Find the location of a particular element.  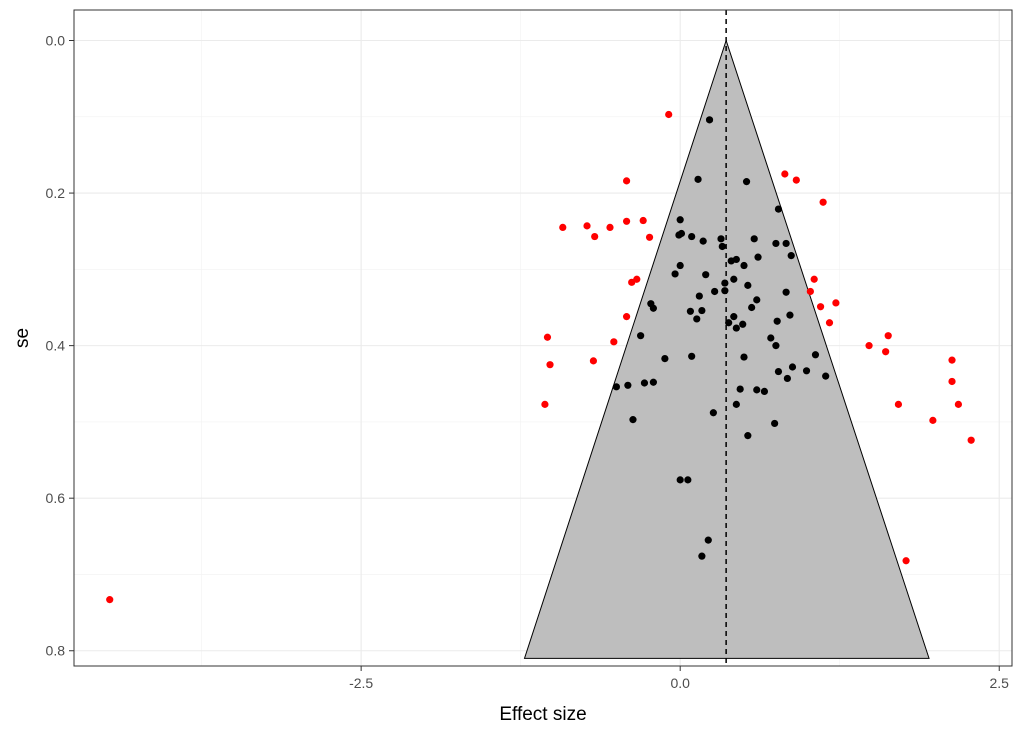

x-axis-title: Effect size is located at coordinates (542, 714).